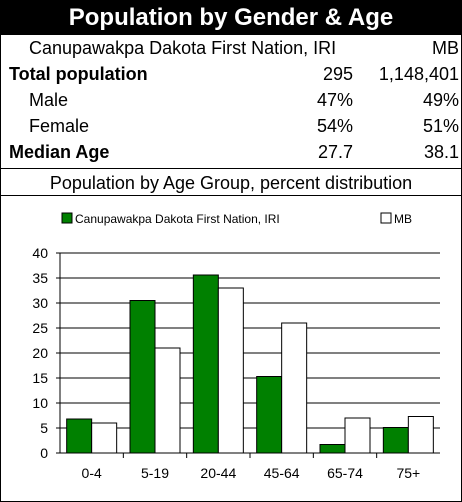  I want to click on stat-value-region: 295, so click(337, 74).